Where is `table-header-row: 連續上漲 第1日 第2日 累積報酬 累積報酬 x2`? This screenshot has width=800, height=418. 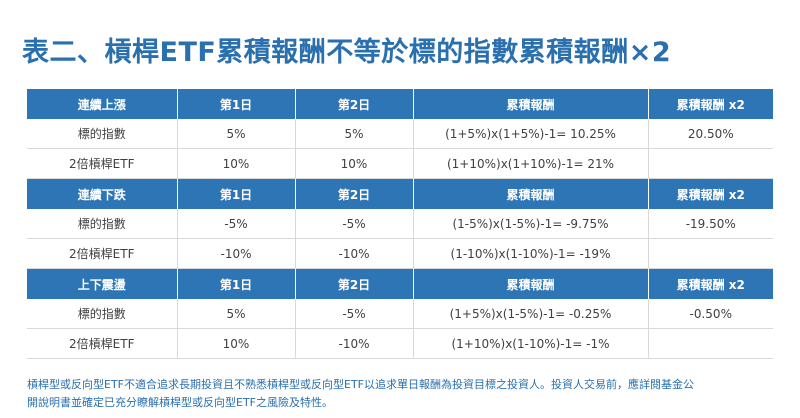
table-header-row: 連續上漲 第1日 第2日 累積報酬 累積報酬 x2 is located at coordinates (400, 104).